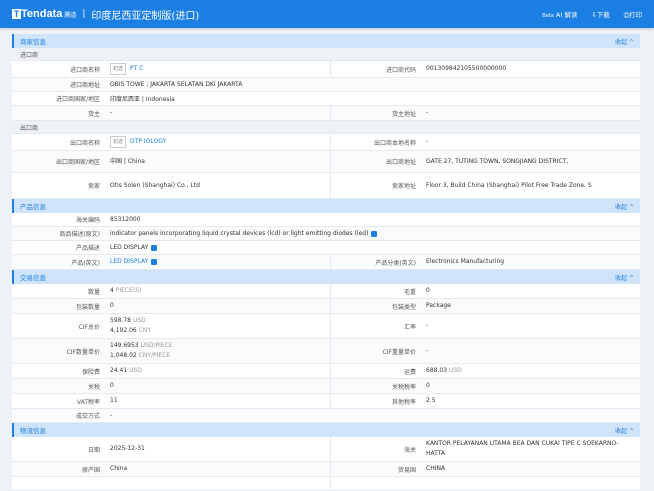 The height and width of the screenshot is (491, 654). What do you see at coordinates (33, 431) in the screenshot?
I see `section-title: 物流信息` at bounding box center [33, 431].